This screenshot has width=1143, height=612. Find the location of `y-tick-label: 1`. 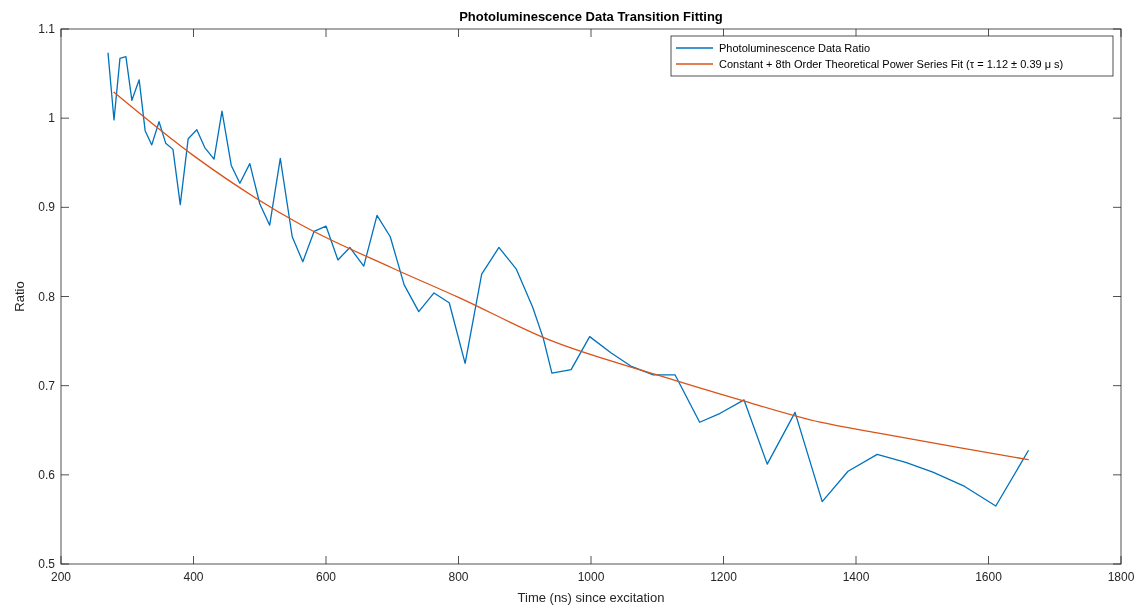

y-tick-label: 1 is located at coordinates (52, 118).